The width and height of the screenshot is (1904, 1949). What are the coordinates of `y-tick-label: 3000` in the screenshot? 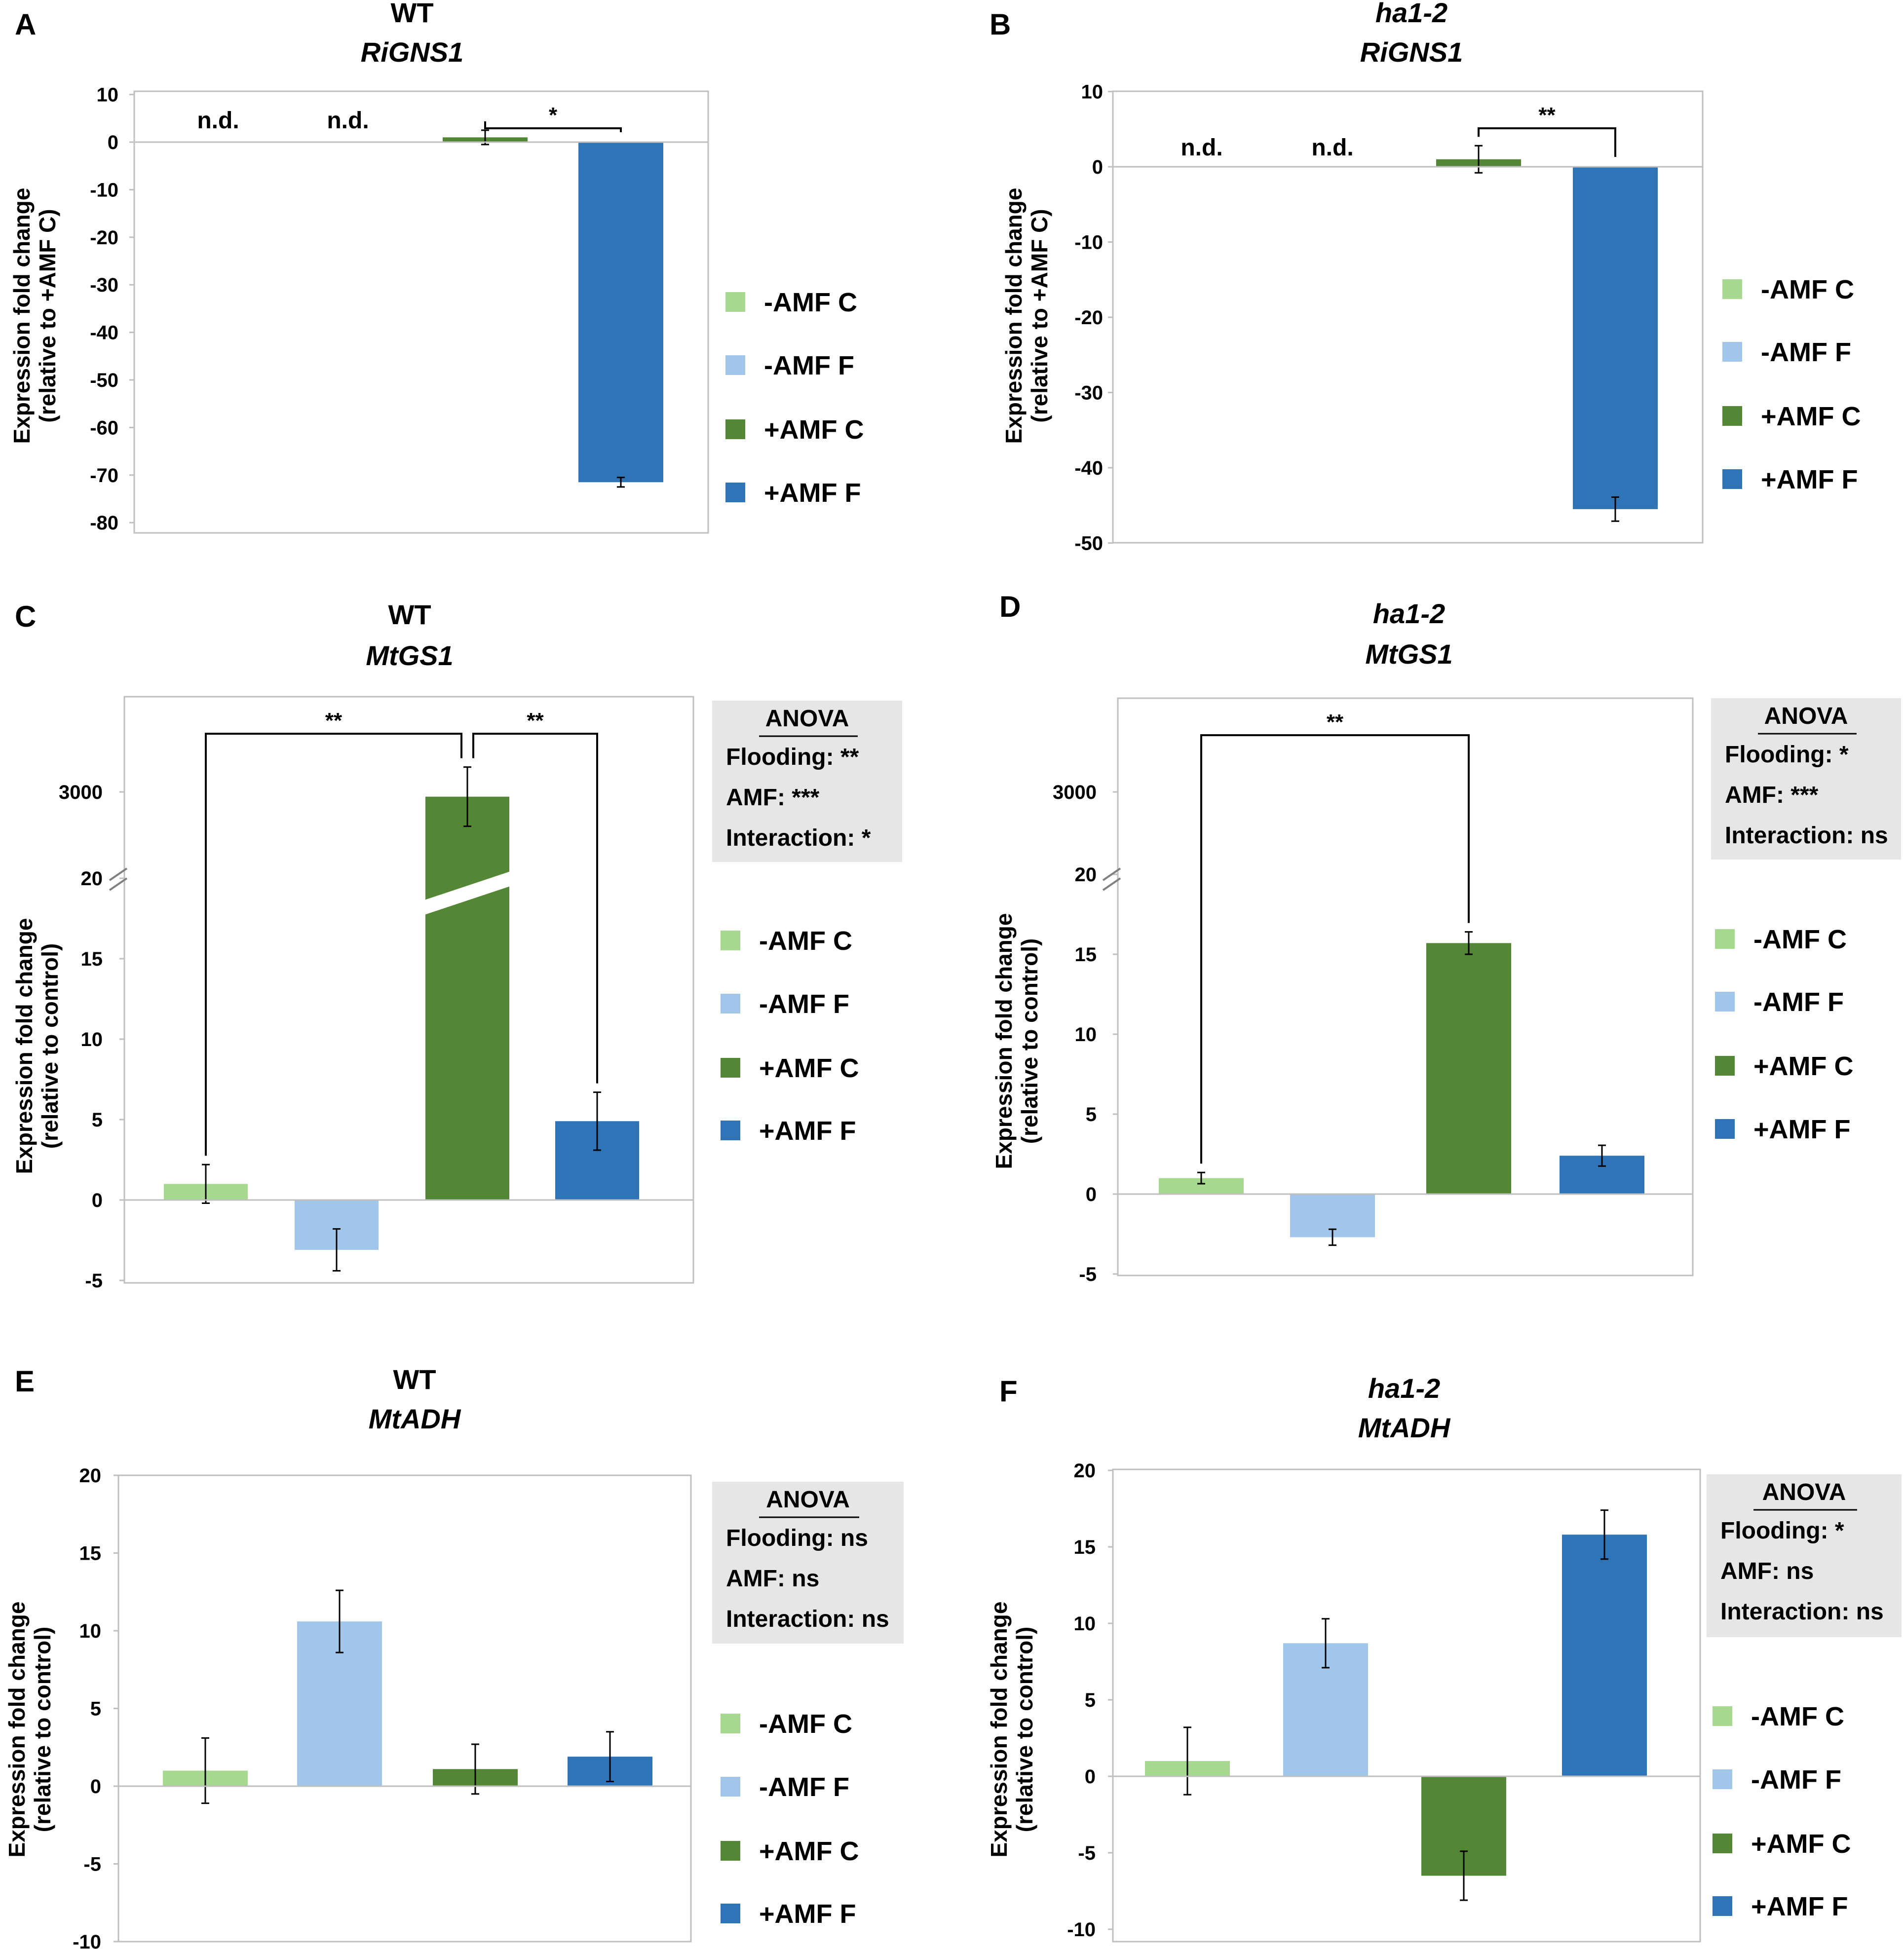 It's located at (81, 792).